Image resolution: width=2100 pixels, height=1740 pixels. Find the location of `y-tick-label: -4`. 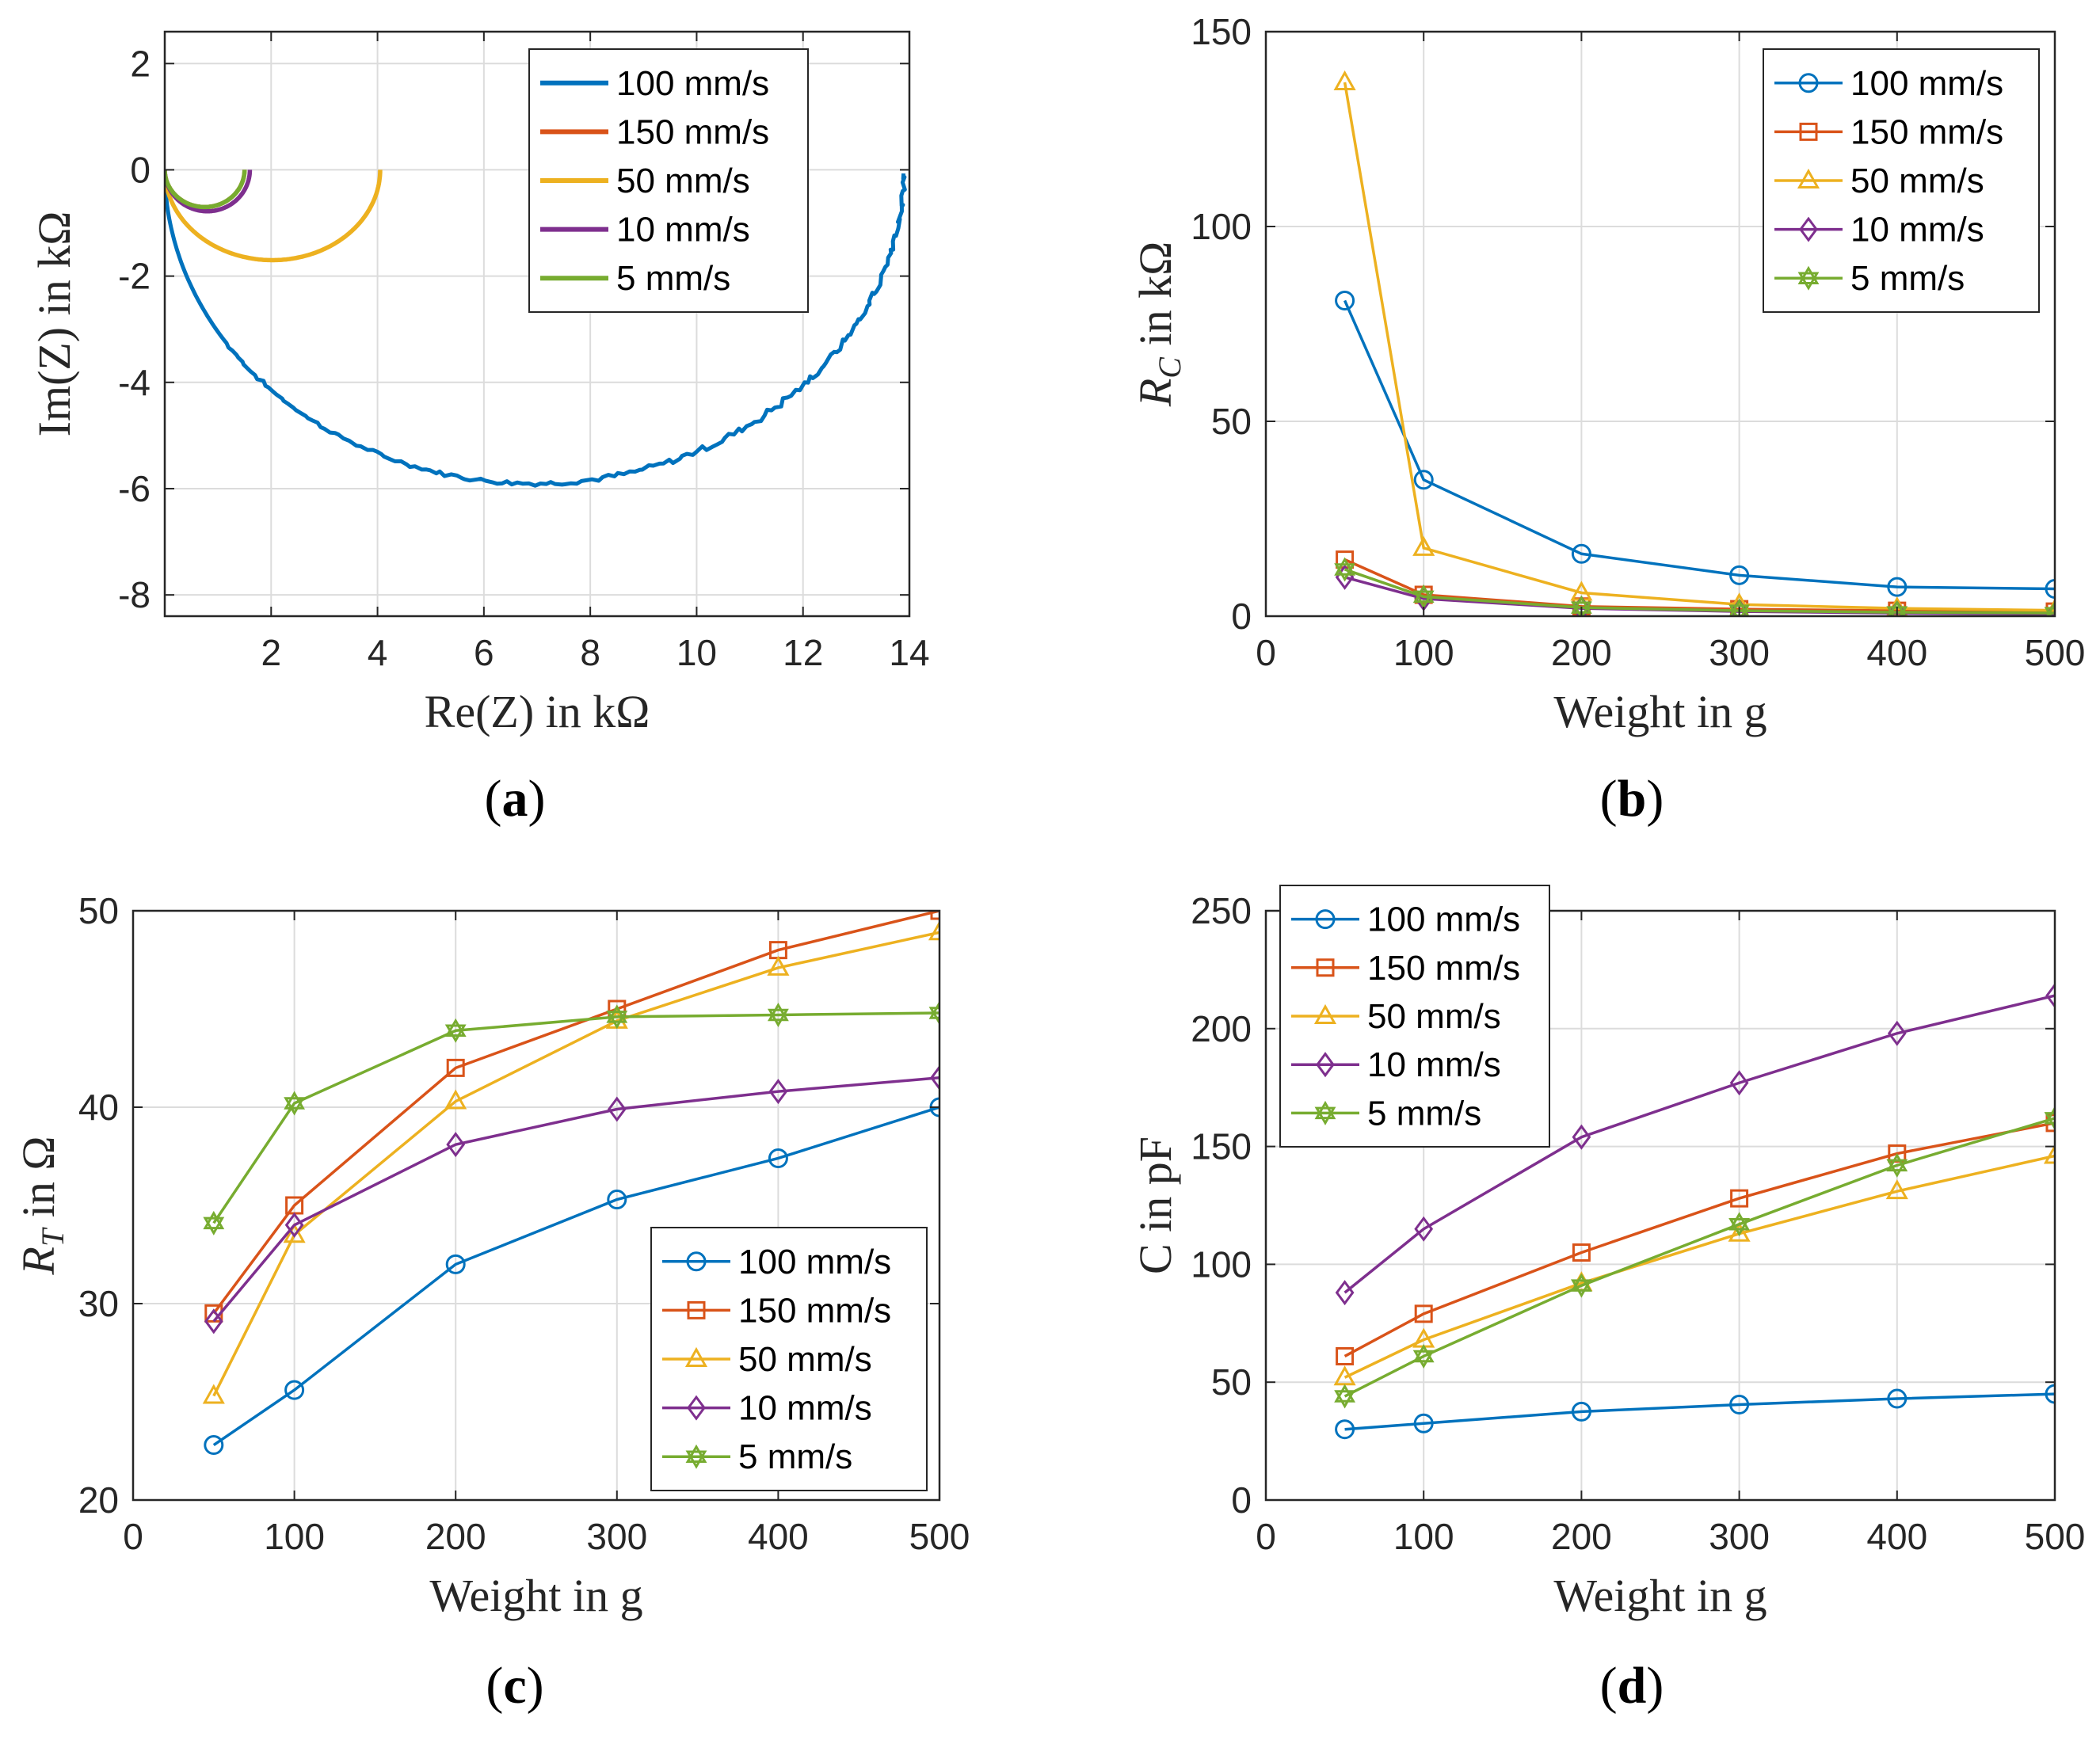

y-tick-label: -4 is located at coordinates (134, 382).